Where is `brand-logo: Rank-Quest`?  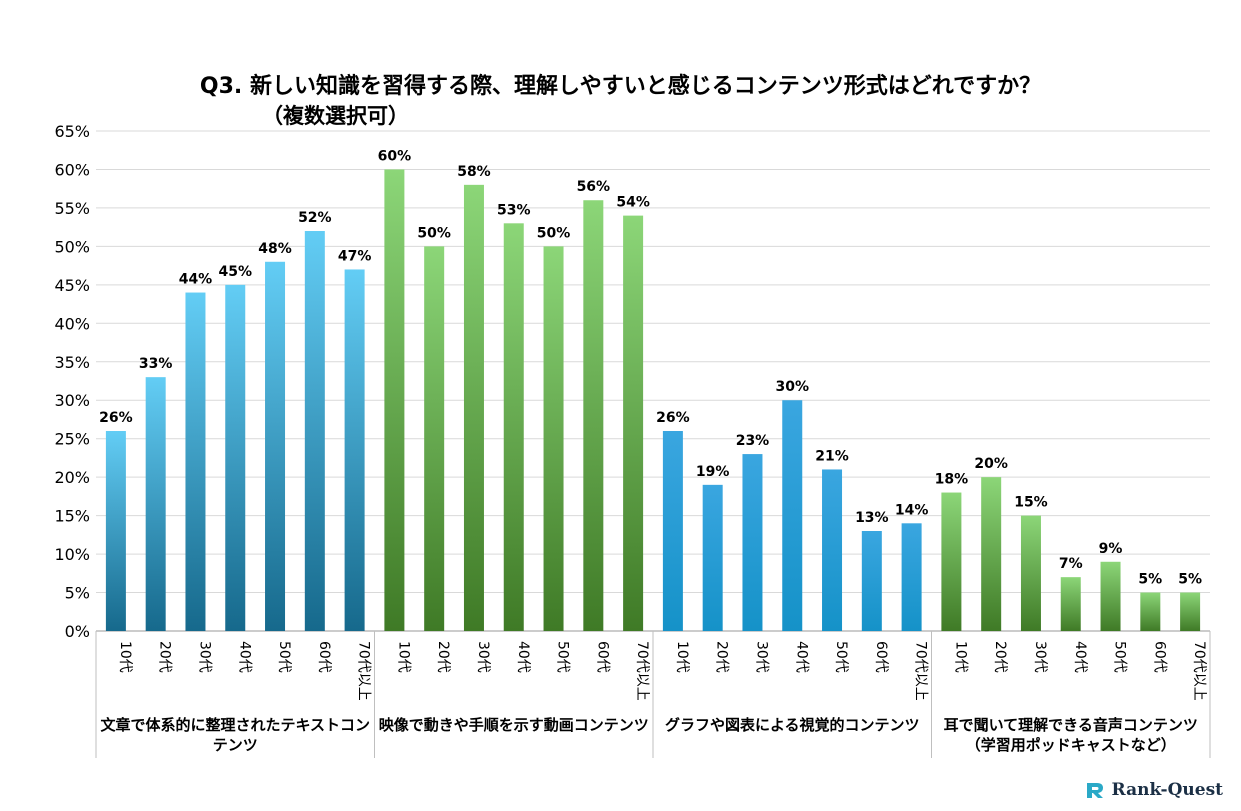
brand-logo: Rank-Quest is located at coordinates (1153, 790).